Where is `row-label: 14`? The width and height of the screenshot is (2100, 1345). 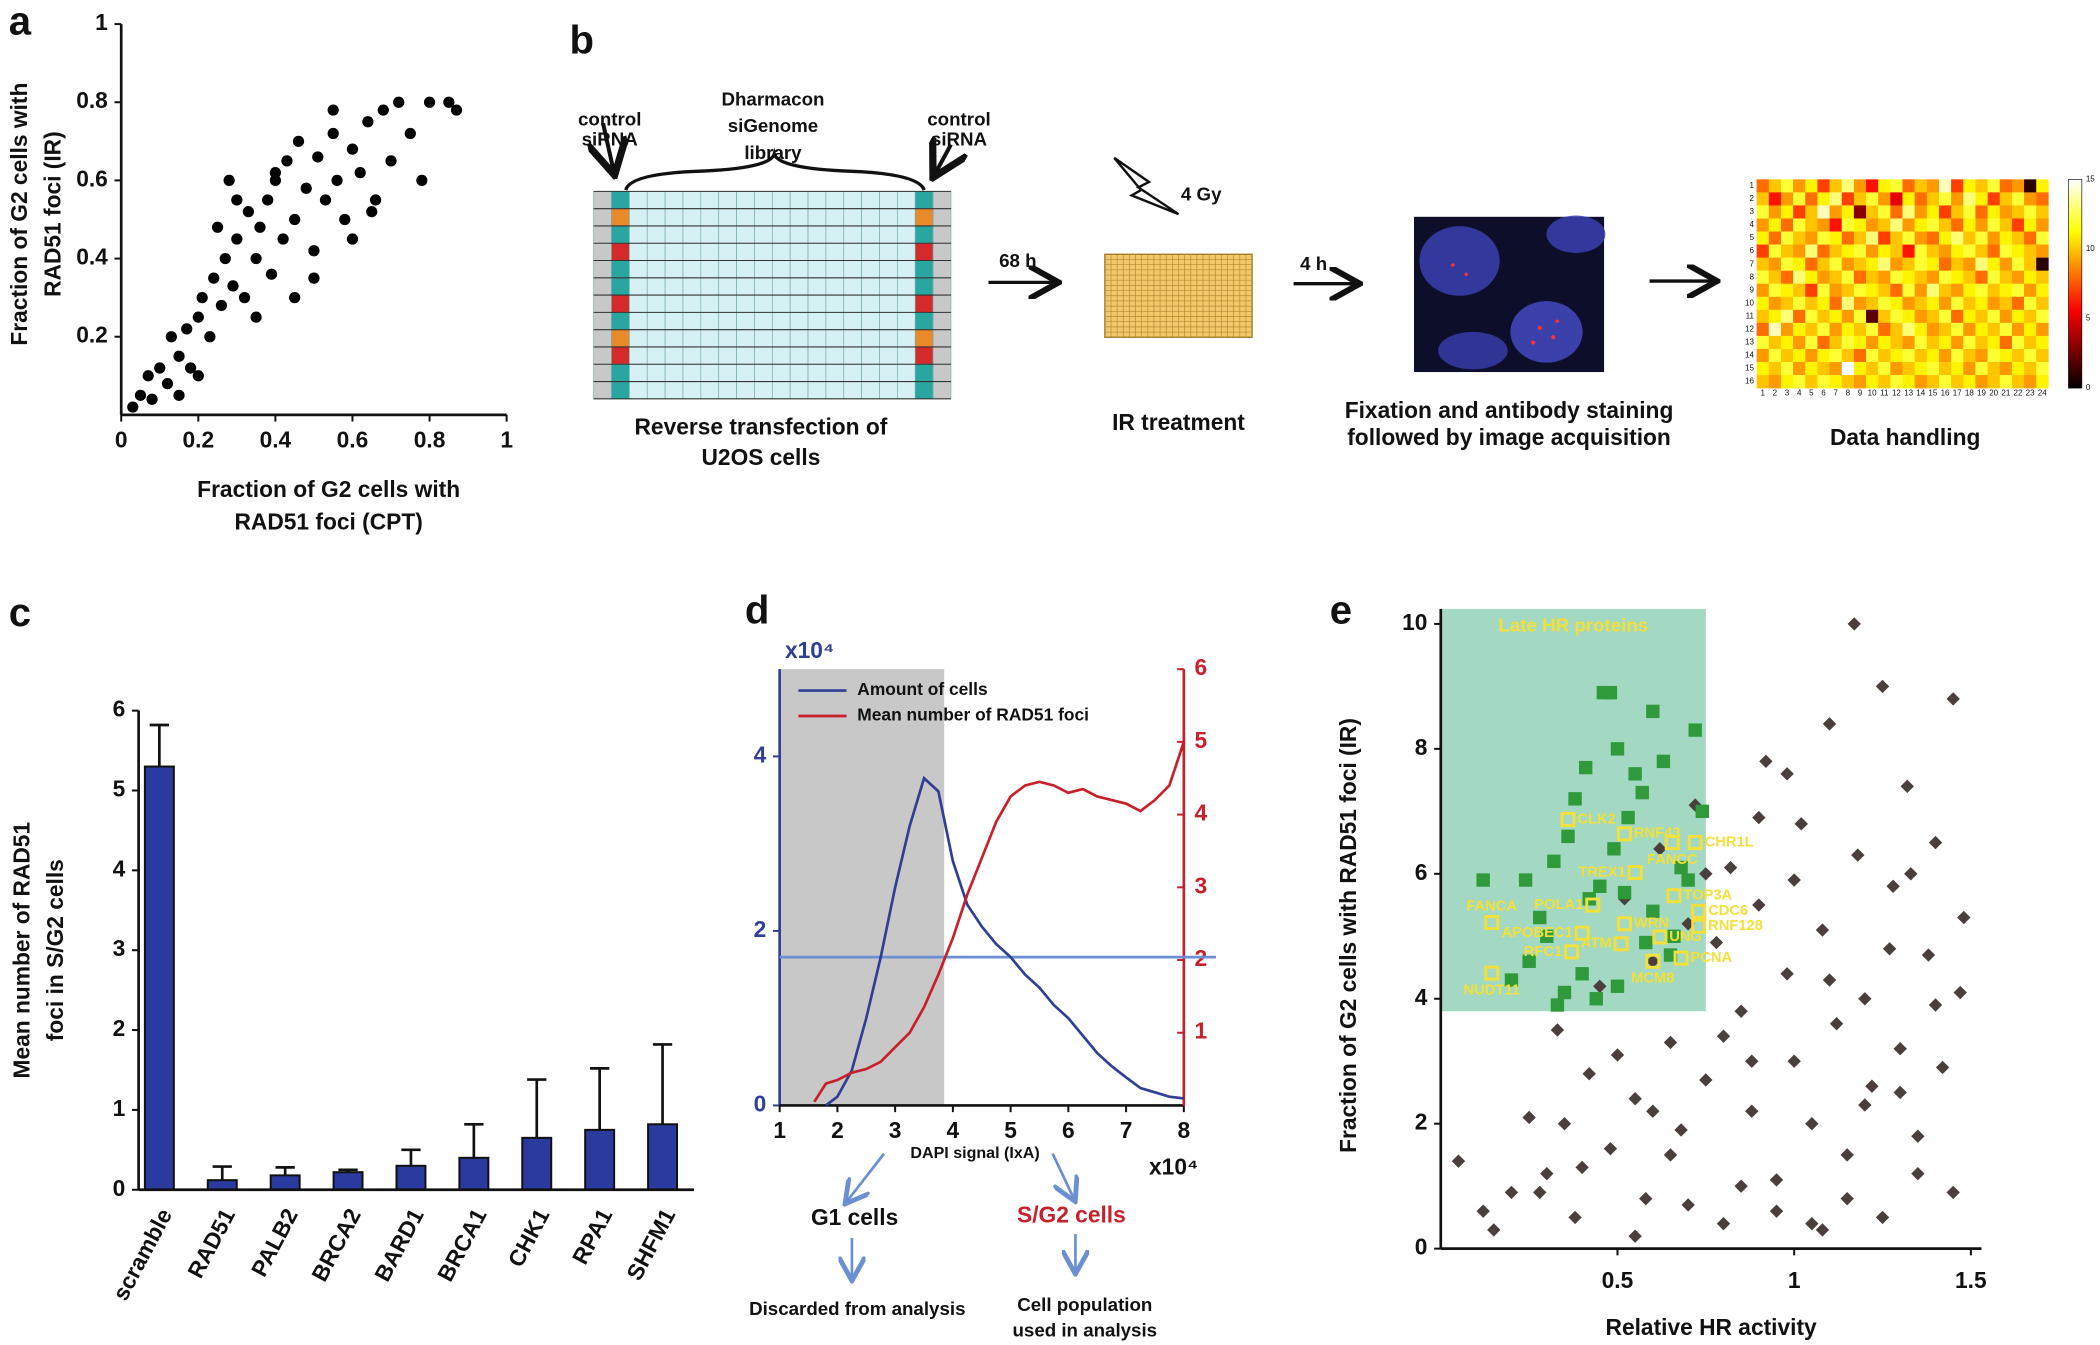 row-label: 14 is located at coordinates (1749, 355).